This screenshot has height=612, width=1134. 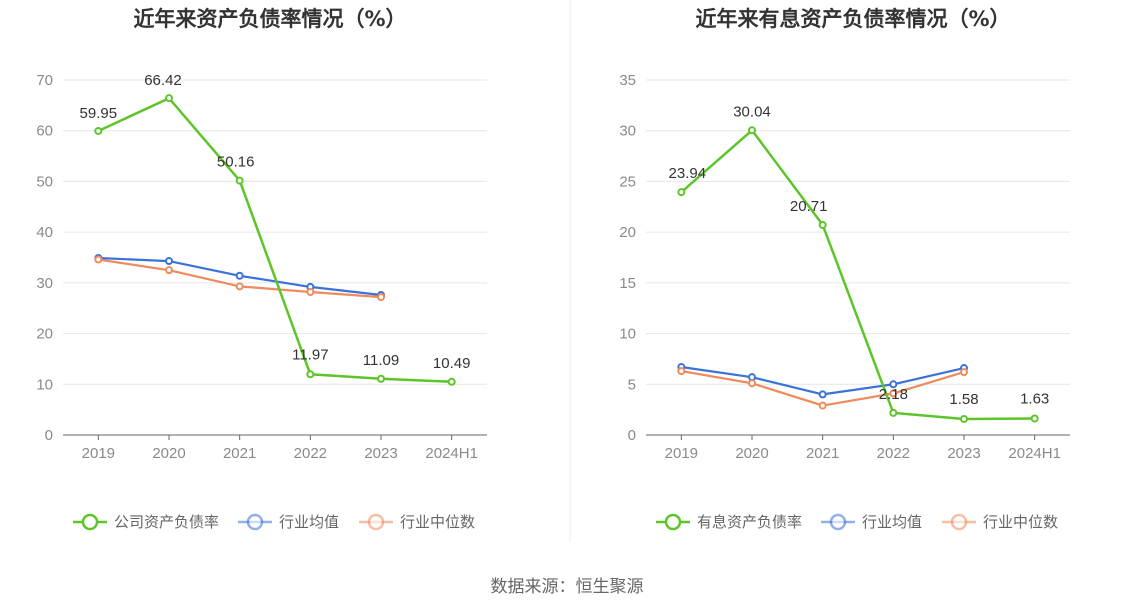 I want to click on data-label: 1.63, so click(x=1034, y=398).